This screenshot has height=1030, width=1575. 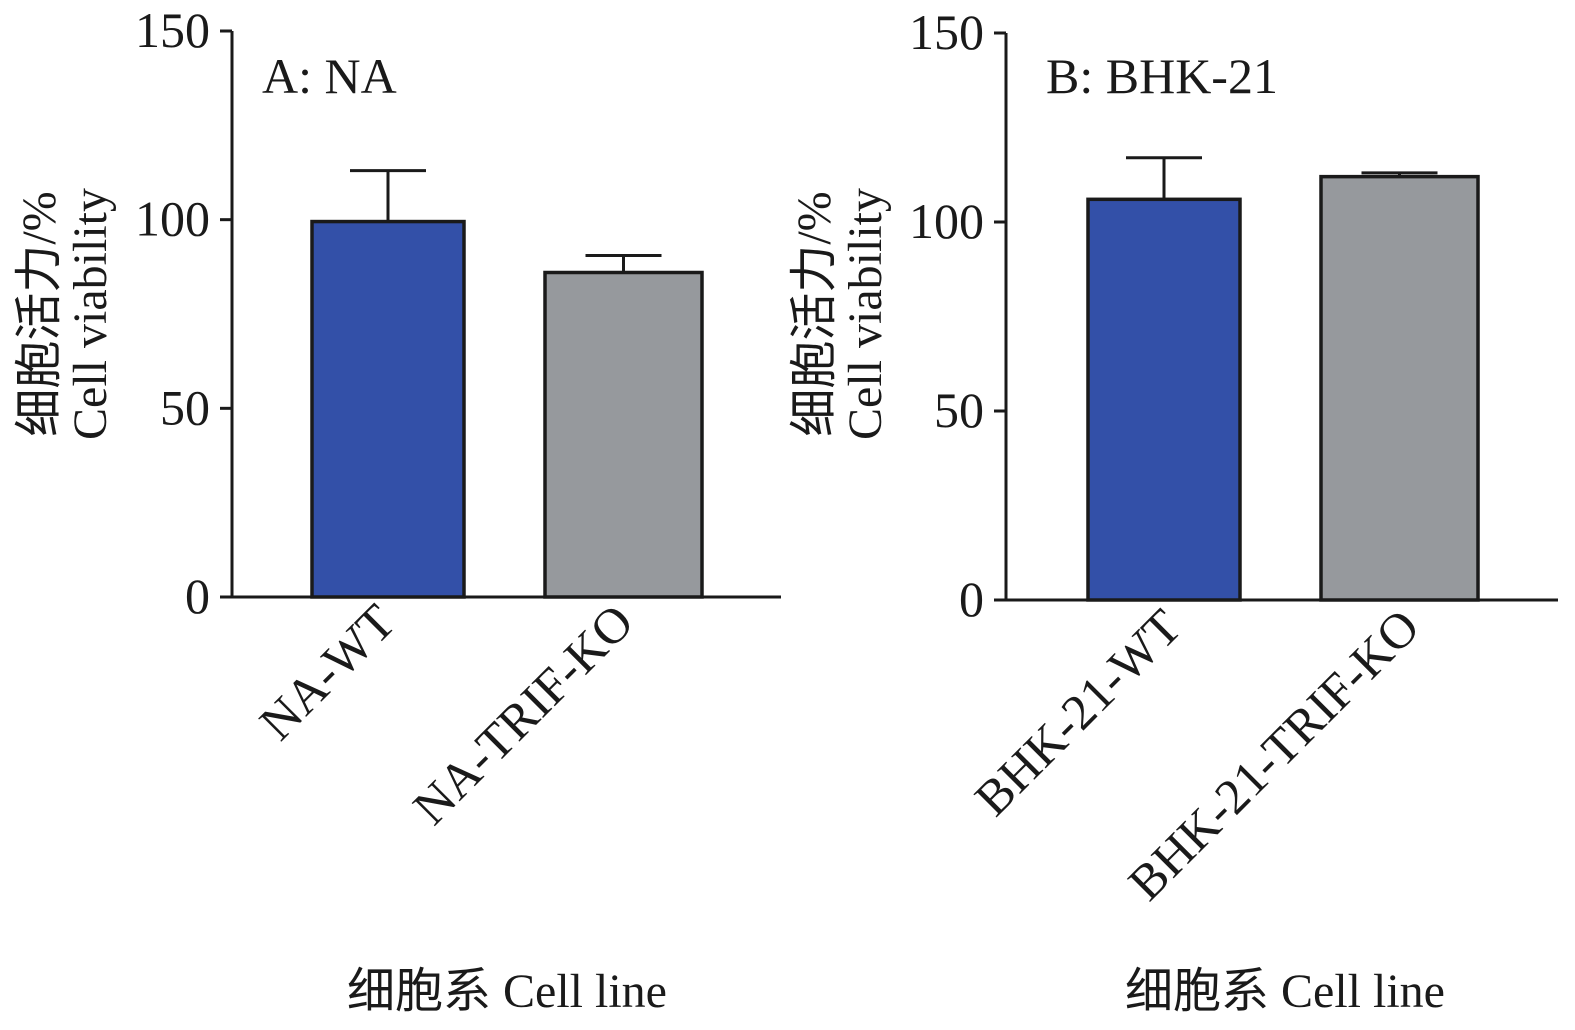 I want to click on panel-label-a: A: NA, so click(x=329, y=76).